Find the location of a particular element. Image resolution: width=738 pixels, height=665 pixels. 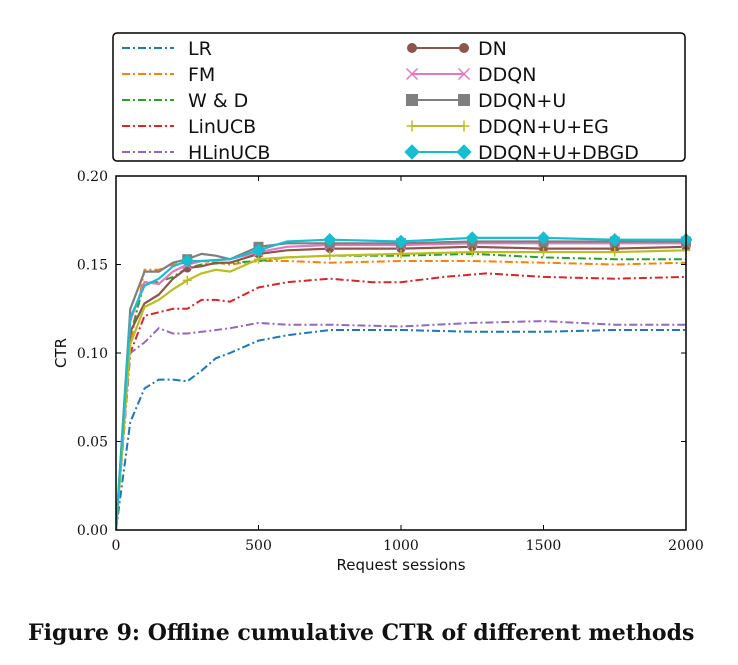

legend-label: DN is located at coordinates (492, 49).